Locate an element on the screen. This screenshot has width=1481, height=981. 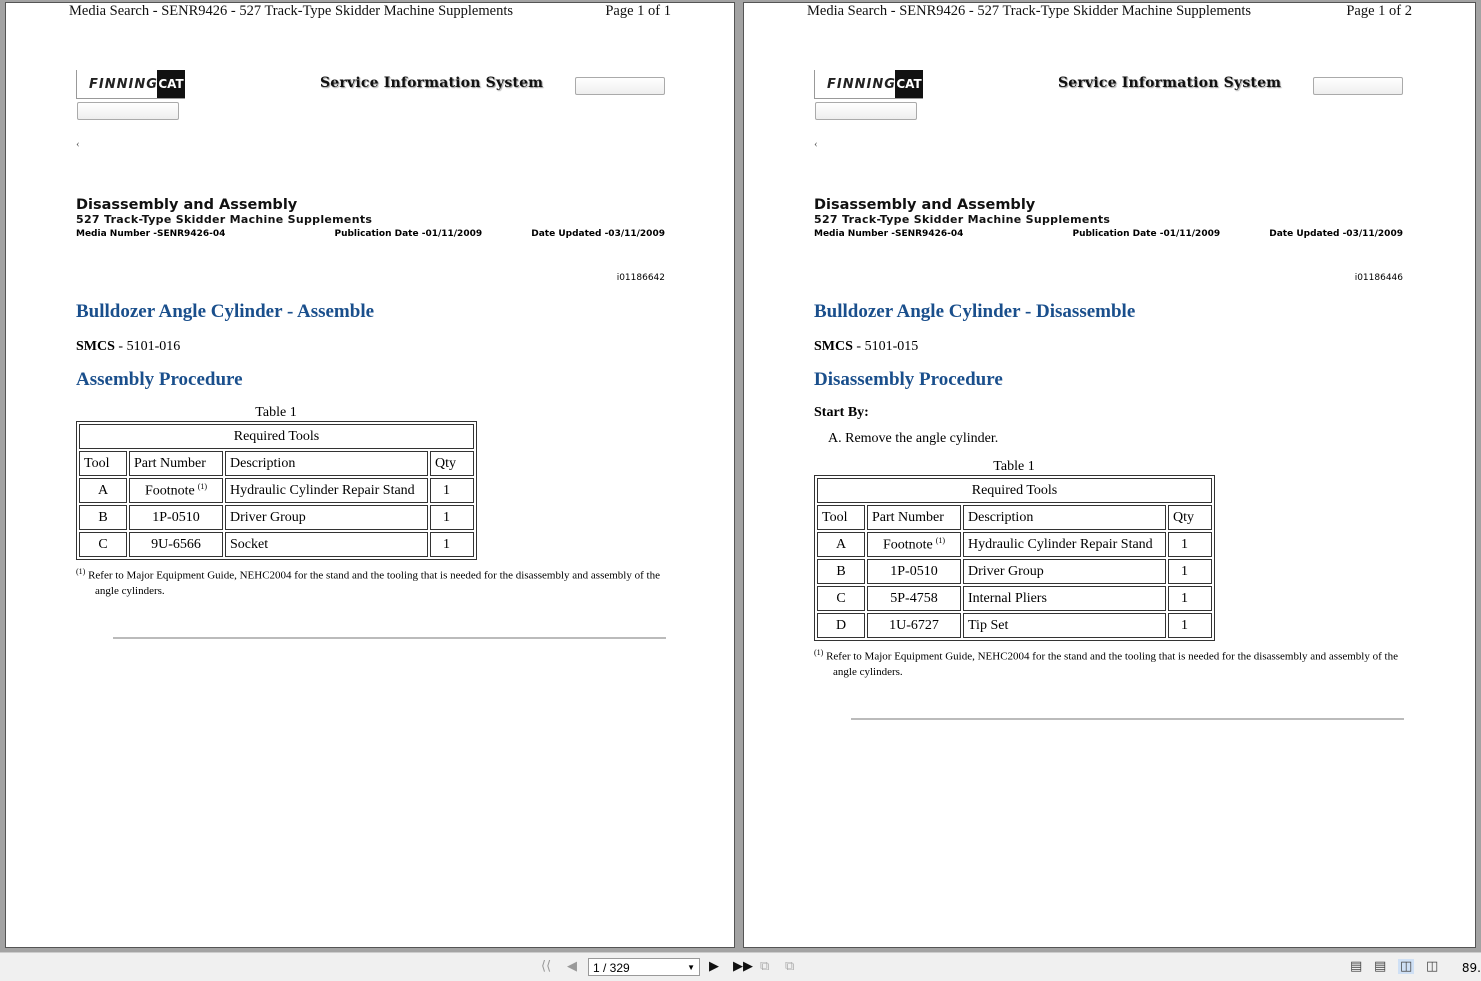
table-row: D 1U-6727 Tip Set 1 is located at coordinates (1014, 625).